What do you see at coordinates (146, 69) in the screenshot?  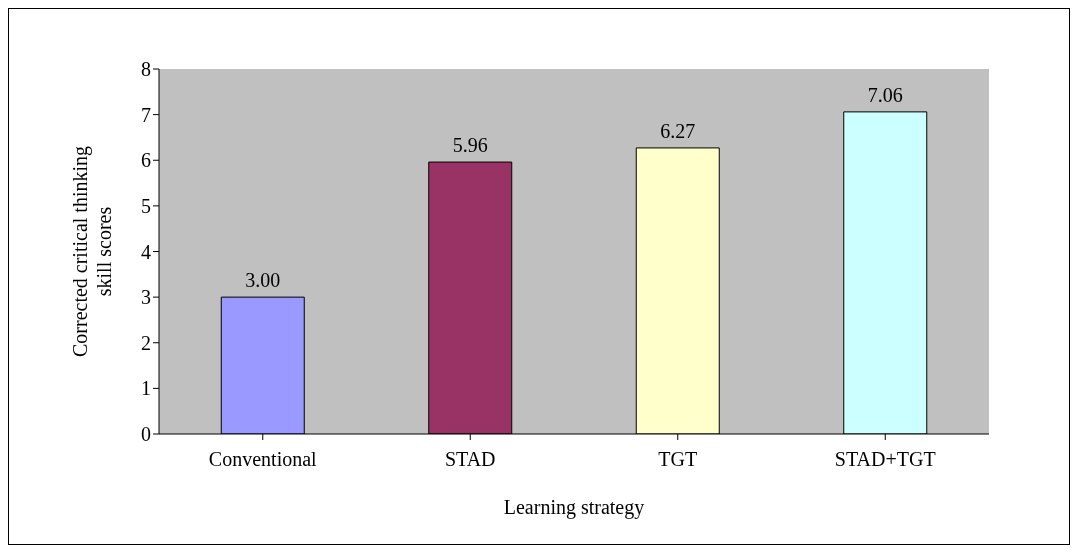 I see `y-tick-label: 8` at bounding box center [146, 69].